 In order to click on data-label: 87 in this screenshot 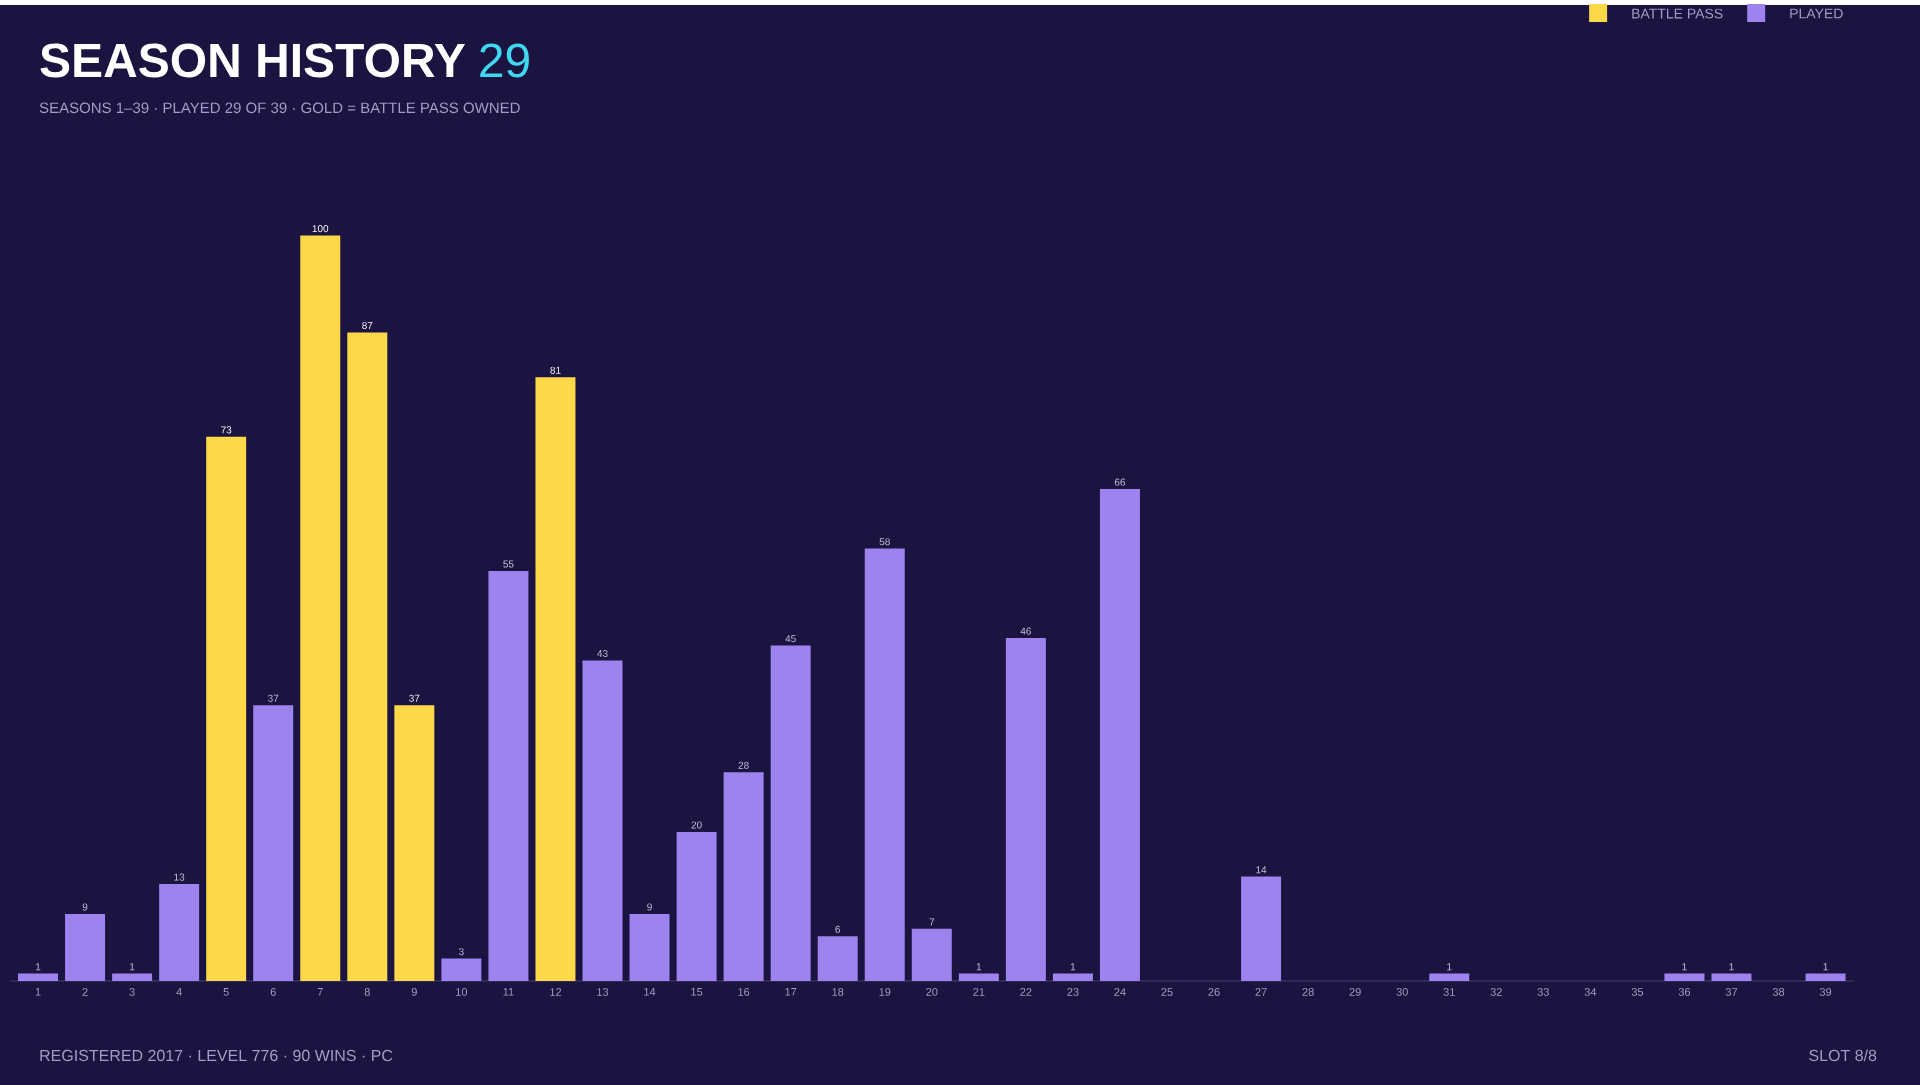, I will do `click(367, 325)`.